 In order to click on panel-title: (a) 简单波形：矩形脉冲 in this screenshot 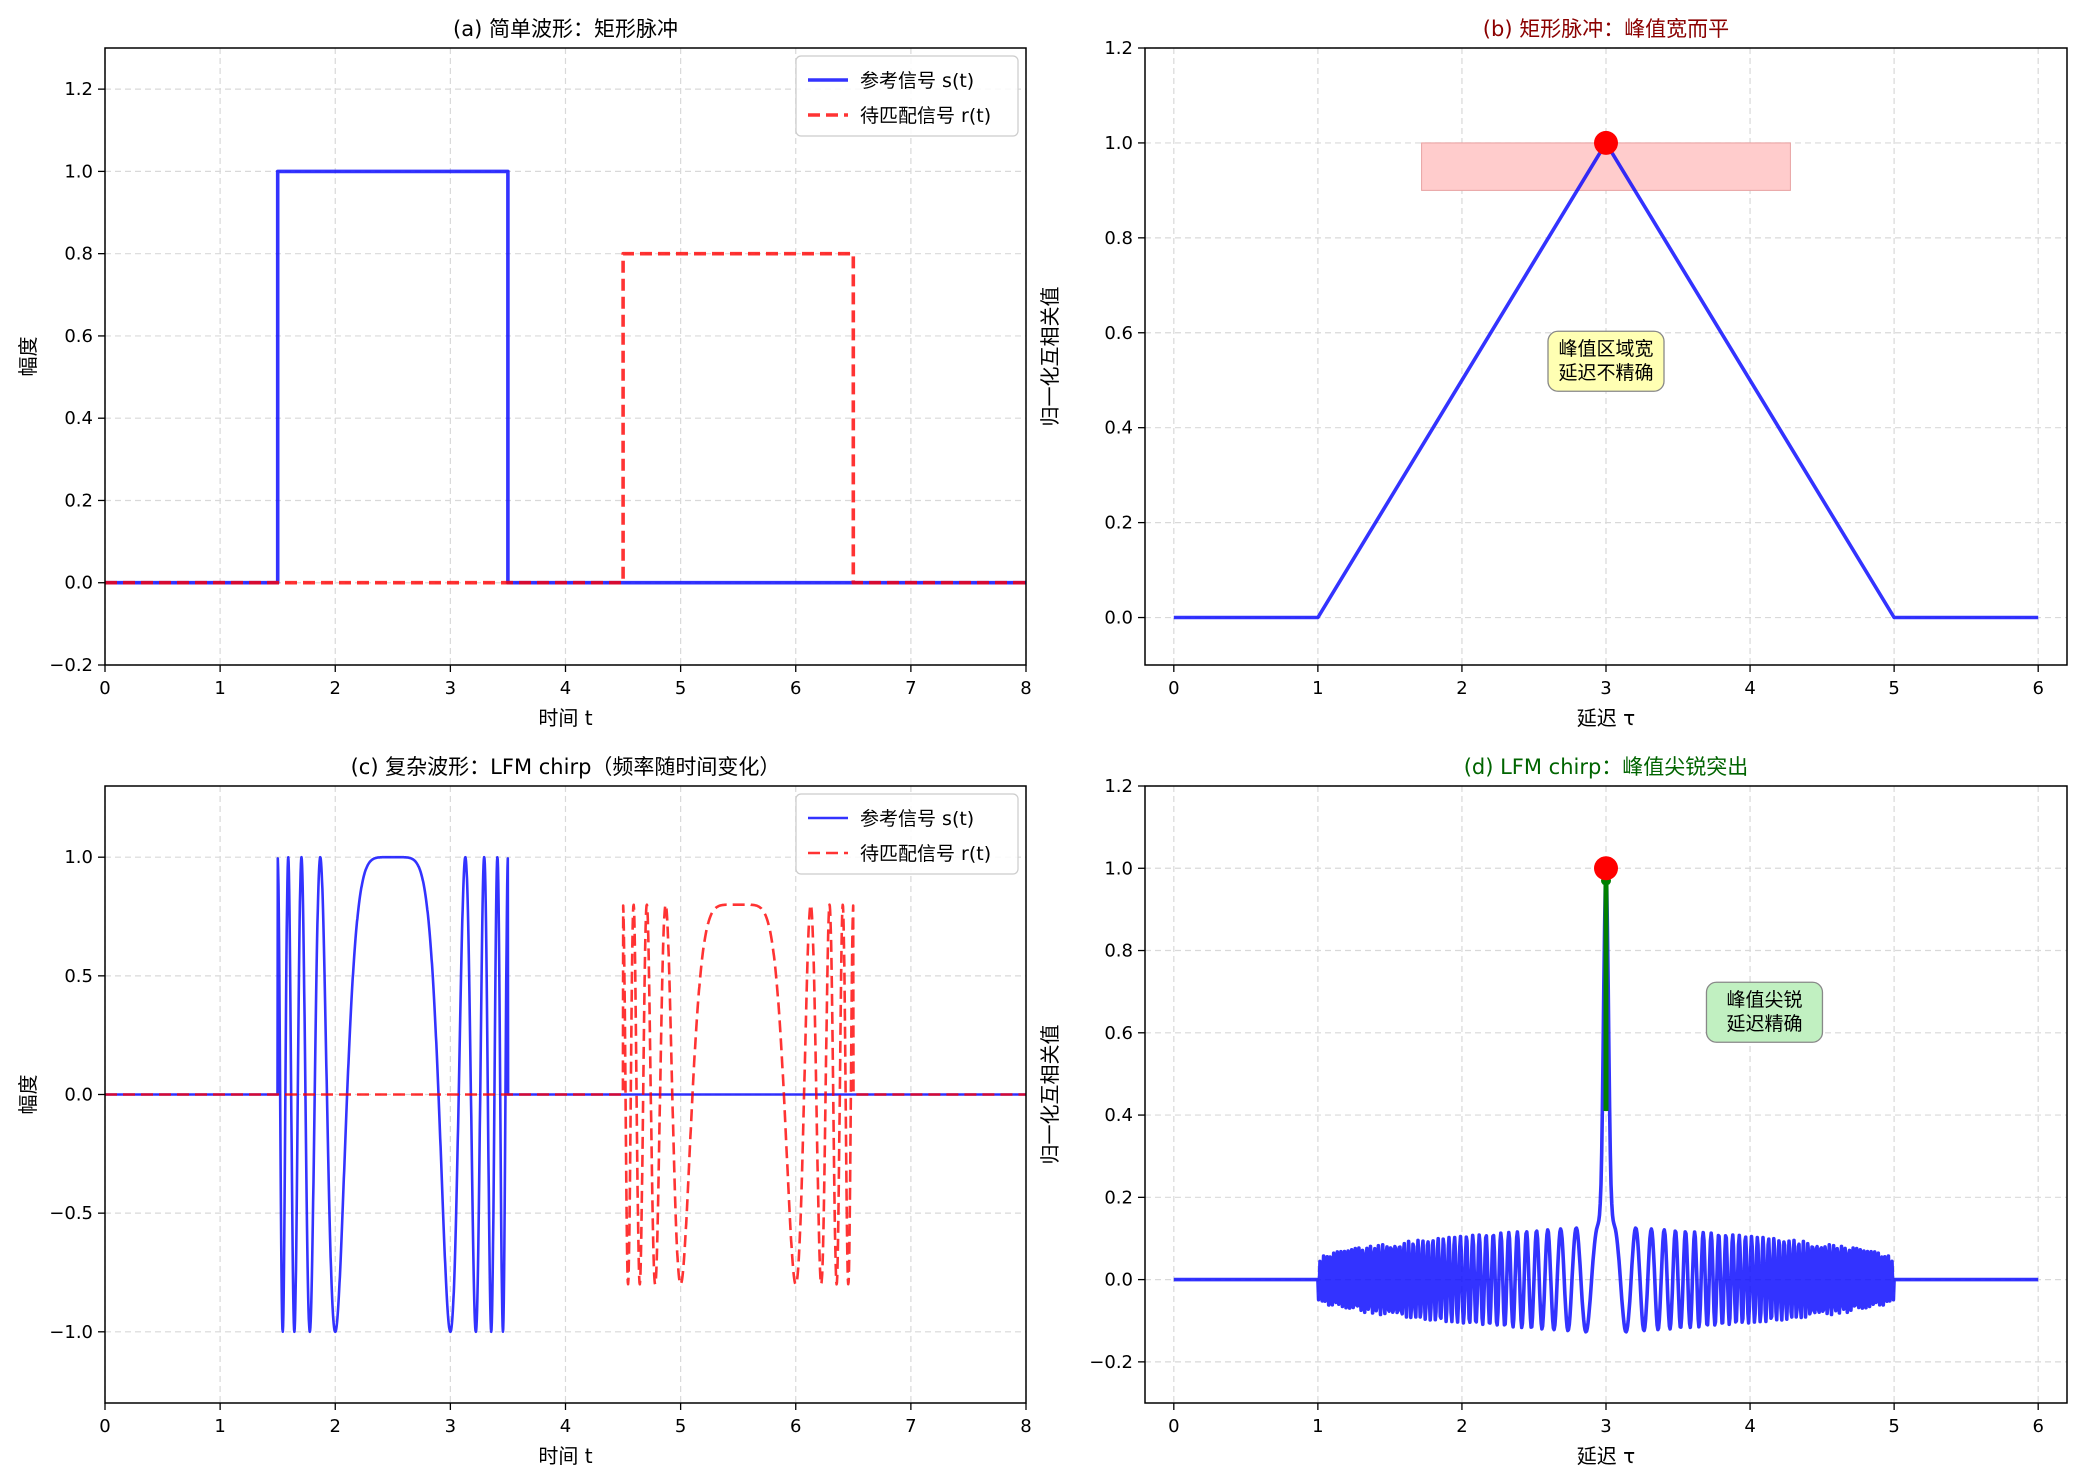, I will do `click(565, 29)`.